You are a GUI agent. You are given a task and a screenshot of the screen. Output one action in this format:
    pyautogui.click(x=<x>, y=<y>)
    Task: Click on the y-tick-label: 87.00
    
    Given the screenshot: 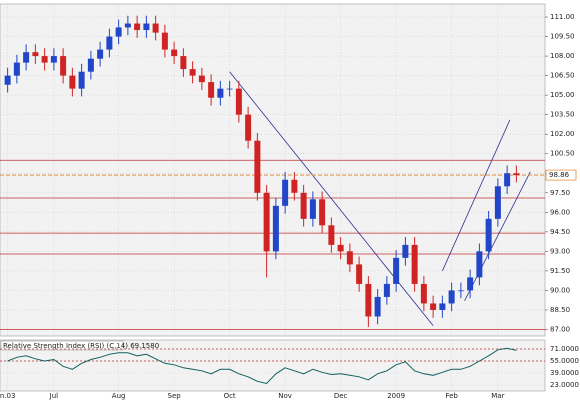 What is the action you would take?
    pyautogui.click(x=560, y=329)
    